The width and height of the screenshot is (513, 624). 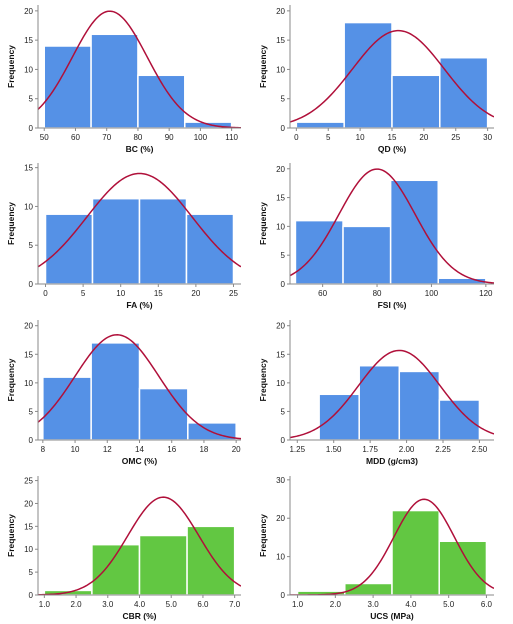 What do you see at coordinates (44, 137) in the screenshot?
I see `x-tick-label: 50` at bounding box center [44, 137].